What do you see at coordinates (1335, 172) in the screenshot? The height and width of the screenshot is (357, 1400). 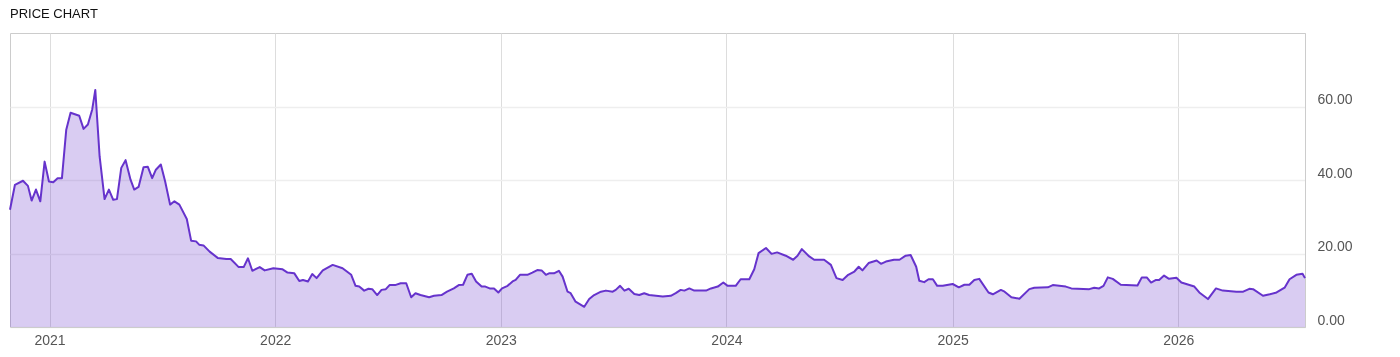 I see `y-tick-label: 40.00` at bounding box center [1335, 172].